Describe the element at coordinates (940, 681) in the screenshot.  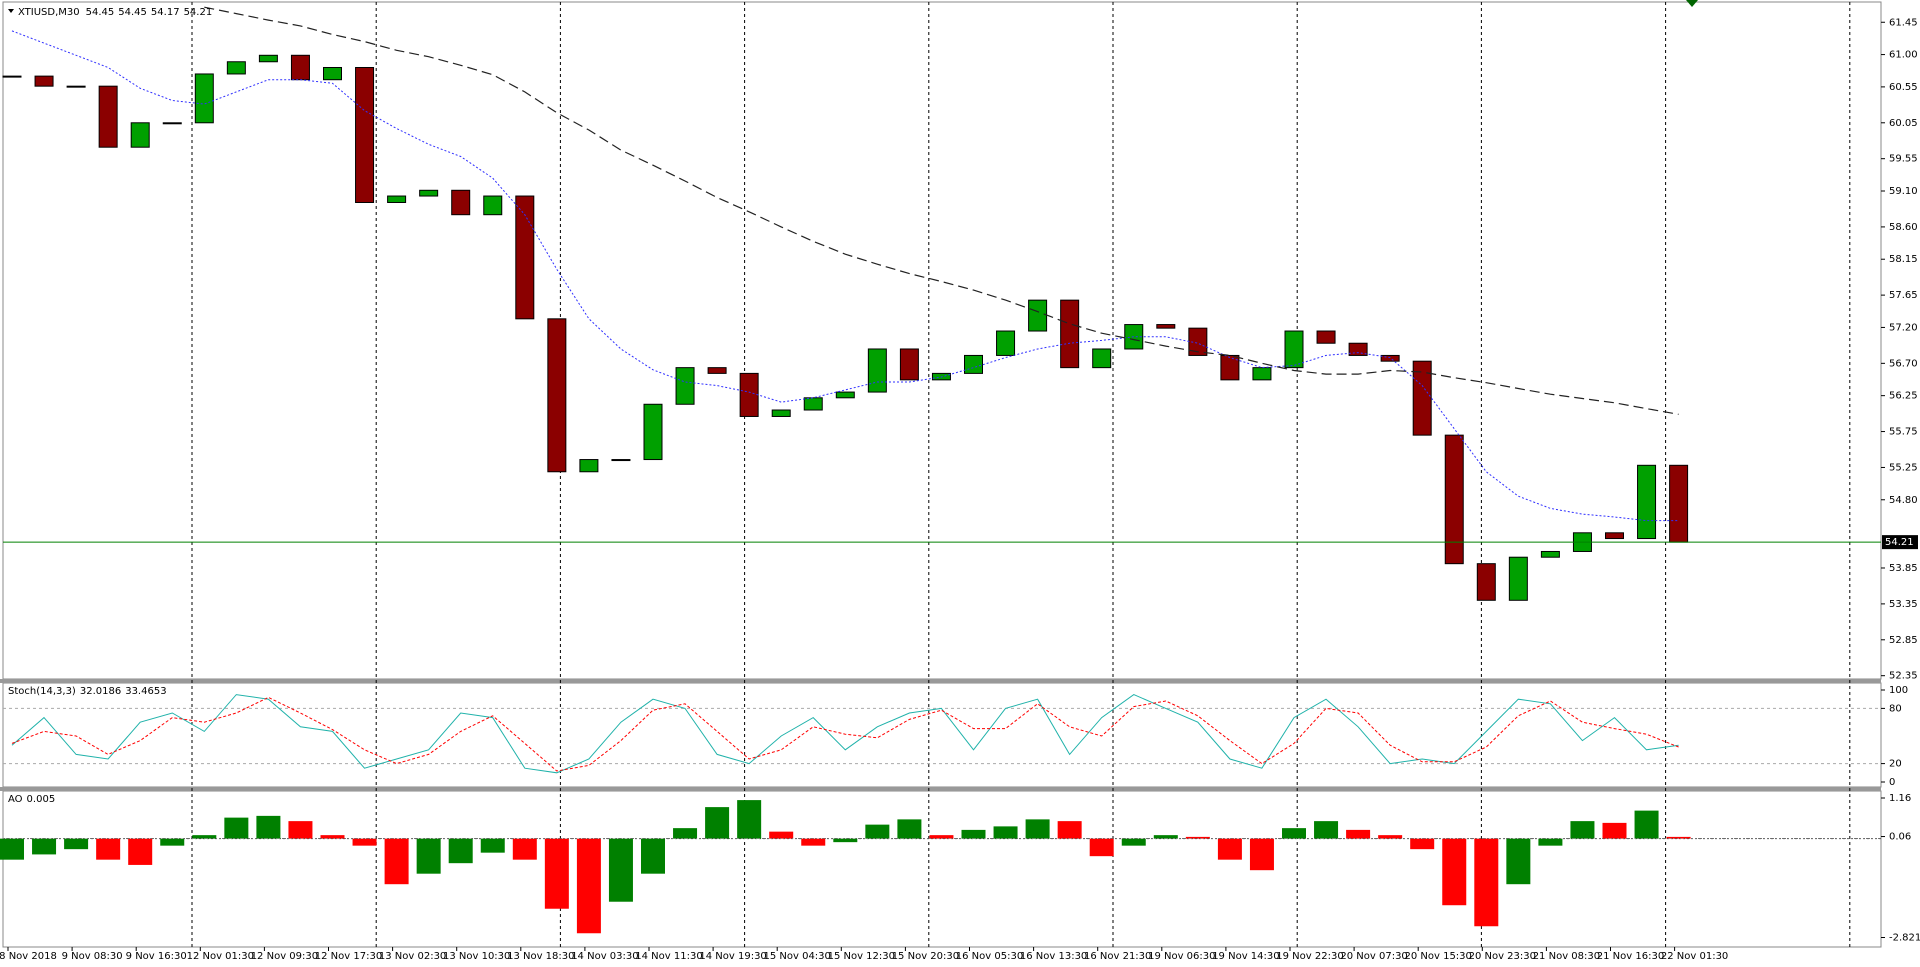
I see `panel-separator` at that location.